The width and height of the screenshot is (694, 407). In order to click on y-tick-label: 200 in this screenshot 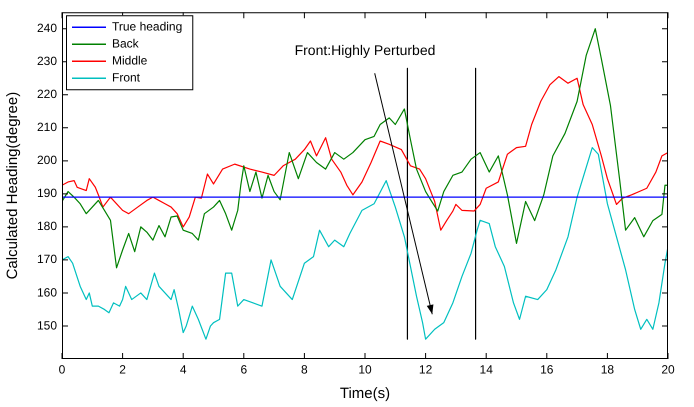, I will do `click(47, 160)`.